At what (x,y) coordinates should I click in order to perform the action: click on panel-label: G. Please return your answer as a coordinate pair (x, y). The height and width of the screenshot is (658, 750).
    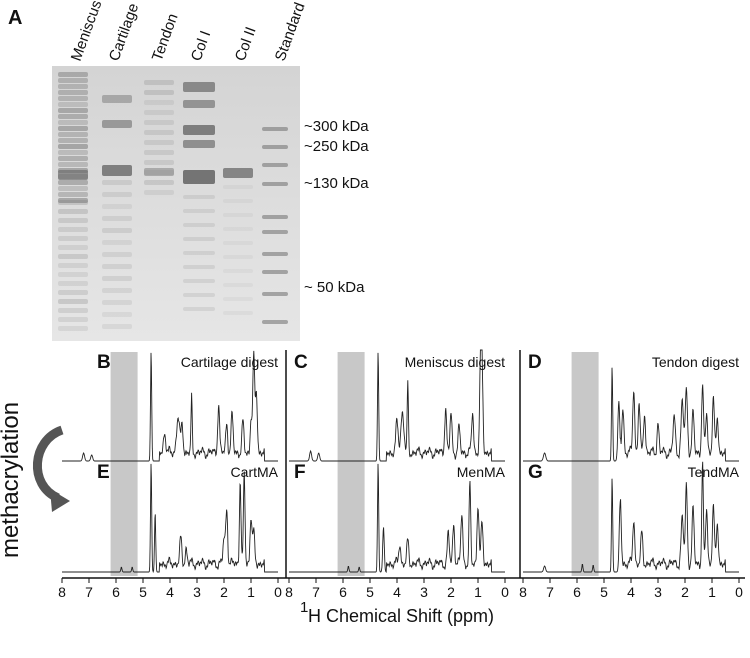
    Looking at the image, I should click on (535, 472).